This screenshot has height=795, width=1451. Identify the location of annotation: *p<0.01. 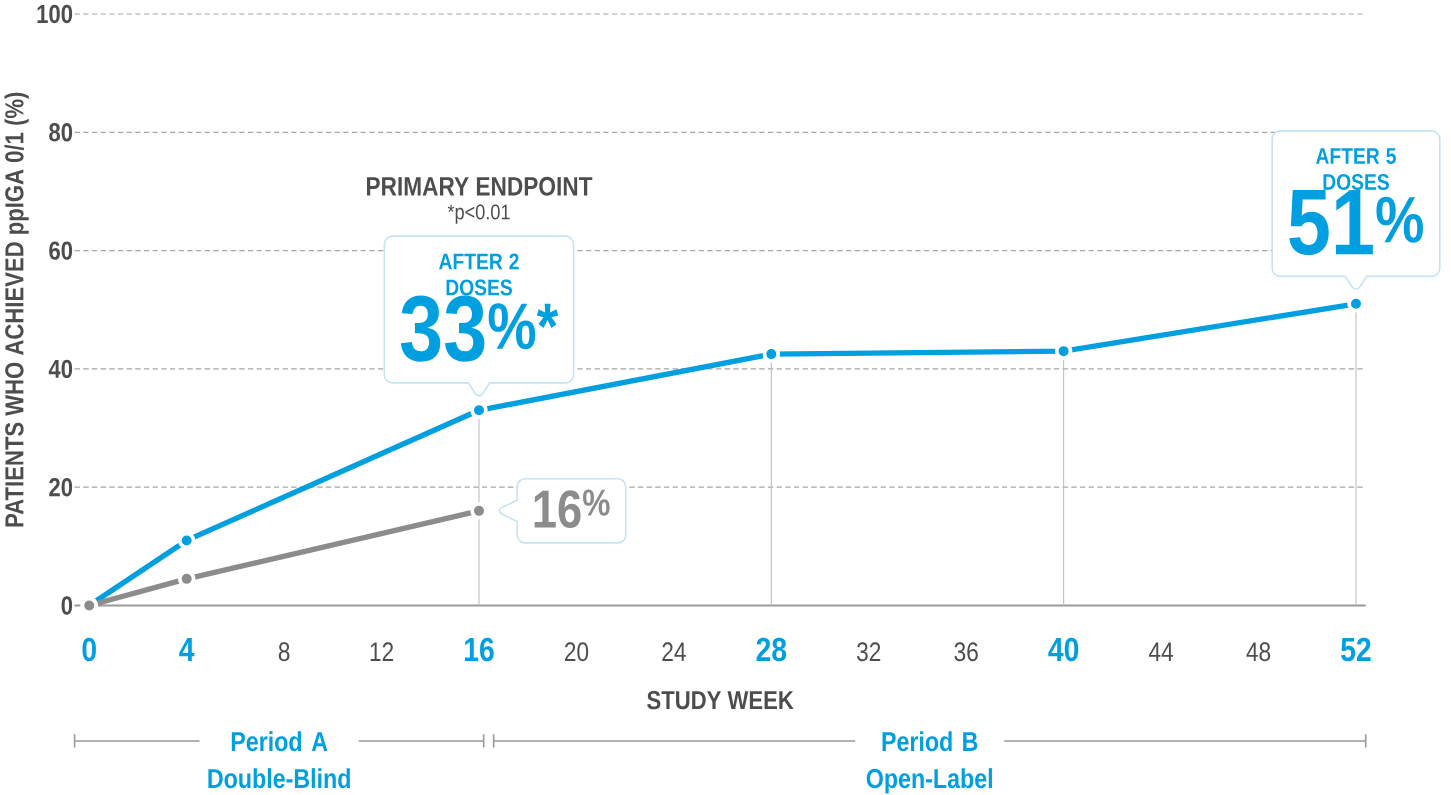
(478, 214).